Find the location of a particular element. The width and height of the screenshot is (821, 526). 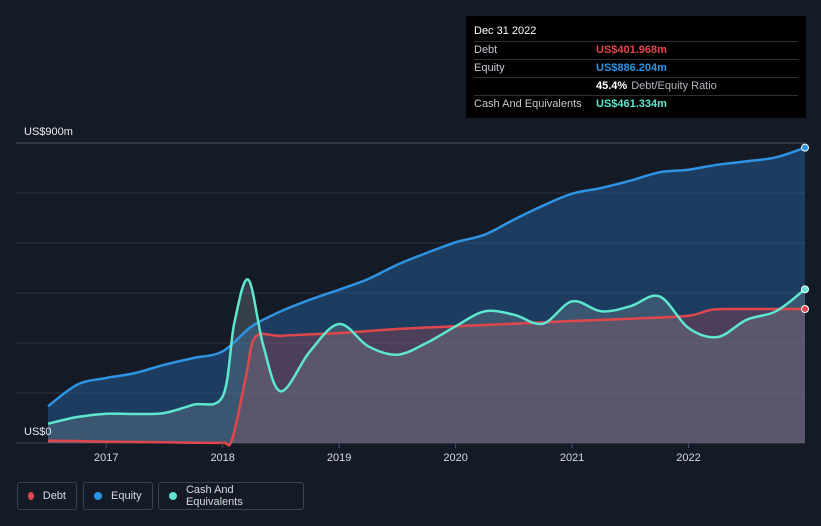

legend-equity-label: Equity is located at coordinates (126, 496).